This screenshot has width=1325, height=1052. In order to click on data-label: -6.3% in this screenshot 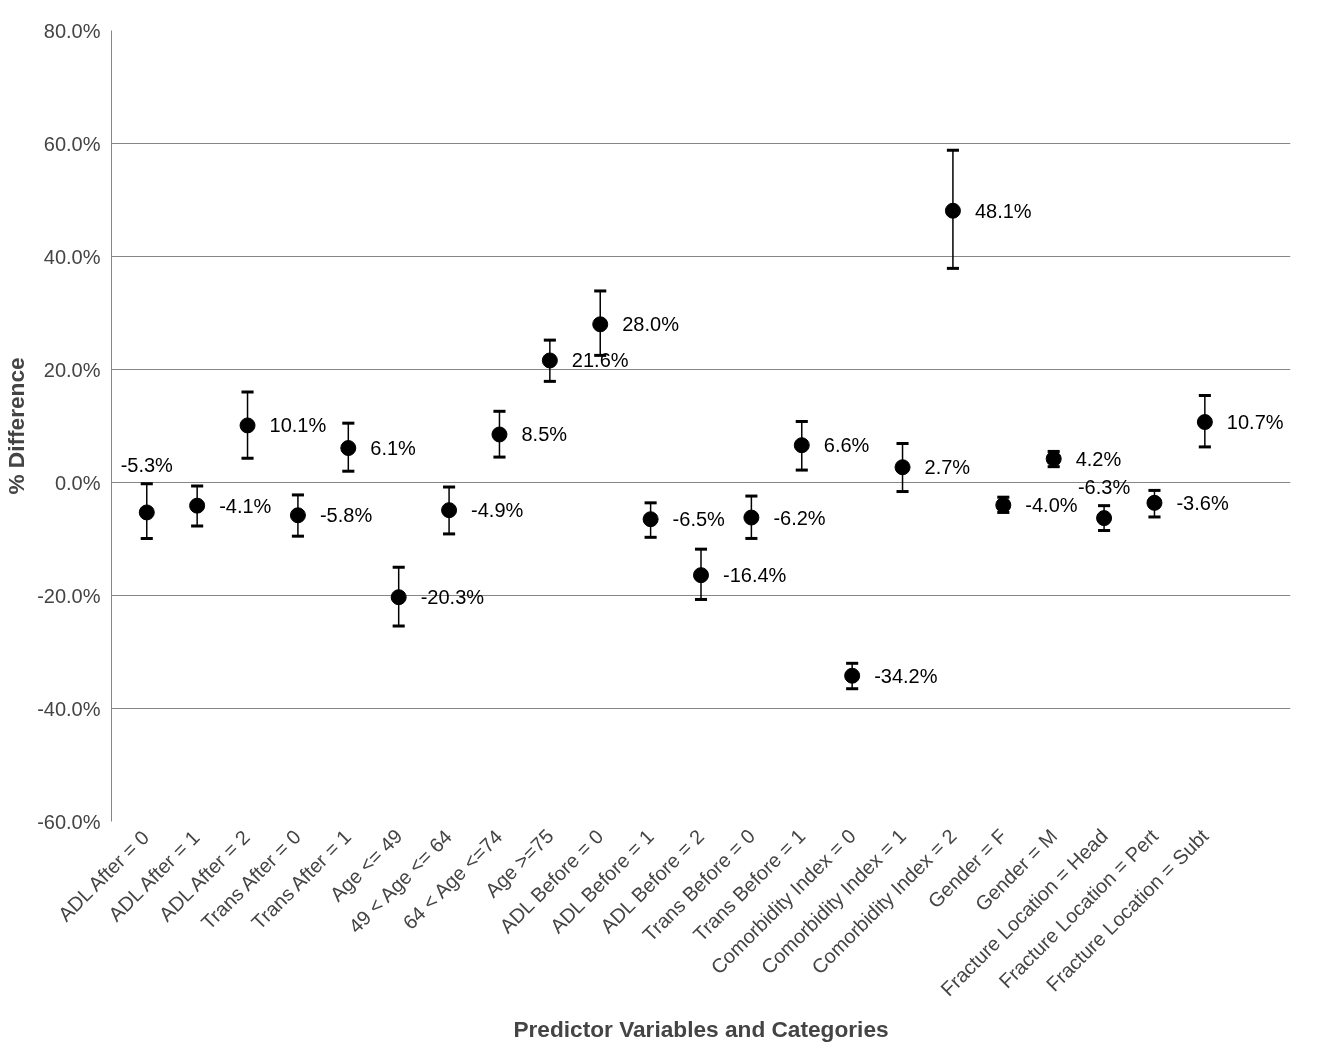, I will do `click(1104, 486)`.